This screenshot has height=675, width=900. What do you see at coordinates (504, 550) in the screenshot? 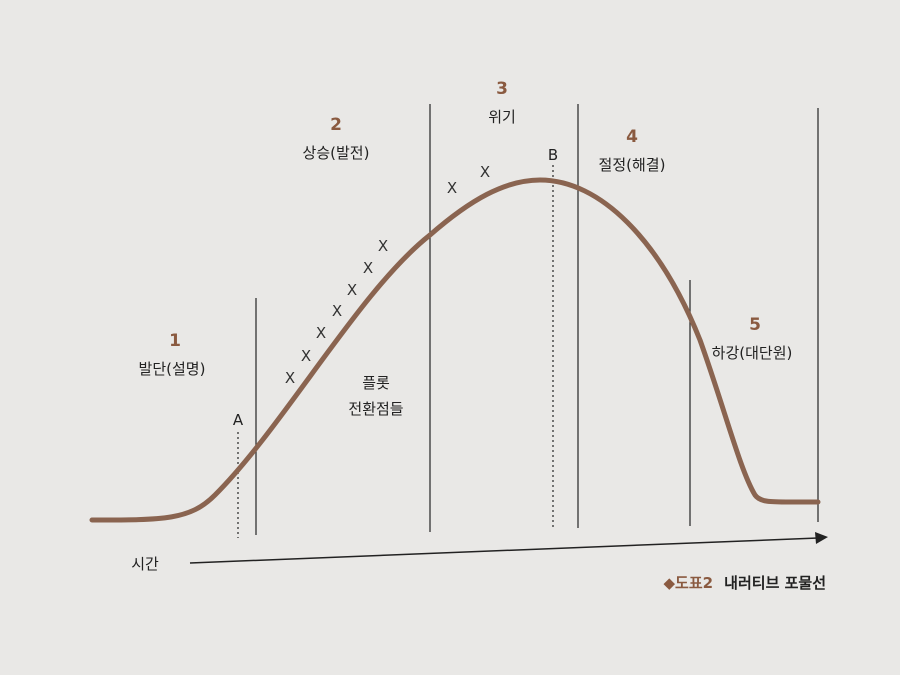
I see `time-axis` at bounding box center [504, 550].